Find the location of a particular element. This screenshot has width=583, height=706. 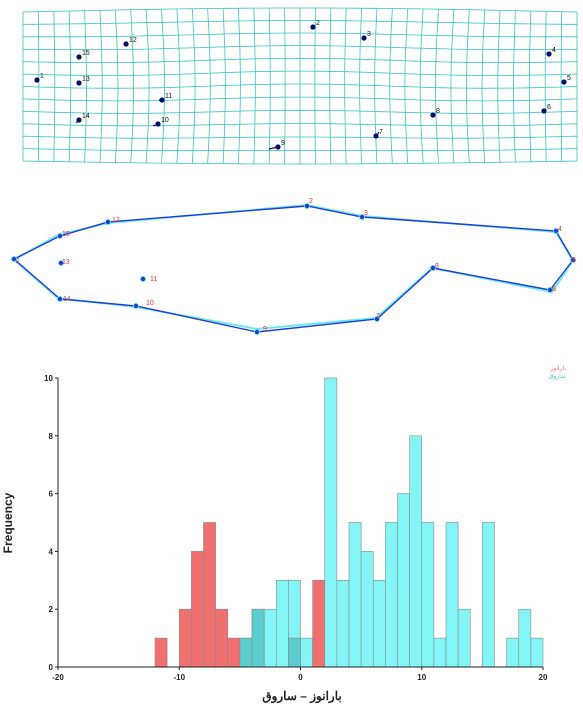

x-tick-label: -10 is located at coordinates (179, 677).